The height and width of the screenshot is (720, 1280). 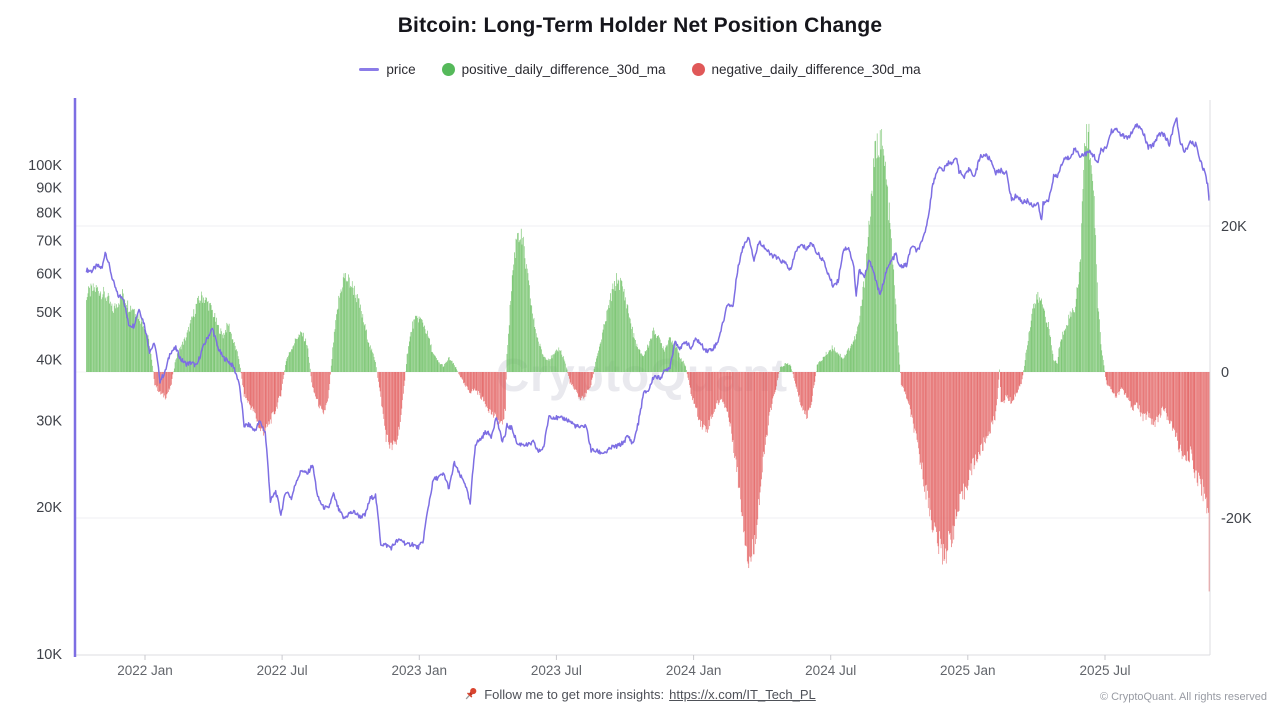 I want to click on y-axis-right-label: 20K, so click(x=1234, y=227).